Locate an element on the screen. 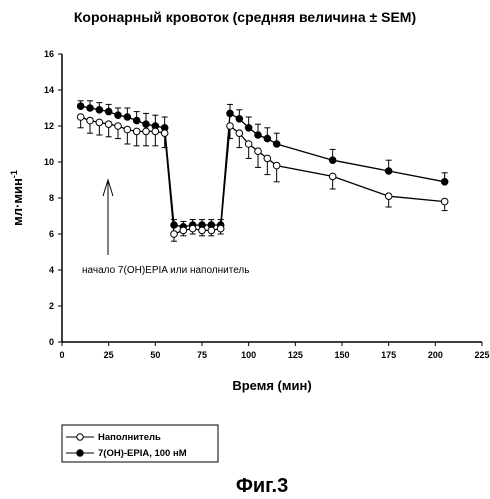 The height and width of the screenshot is (499, 490). x-tick-label-3: 75 is located at coordinates (202, 355).